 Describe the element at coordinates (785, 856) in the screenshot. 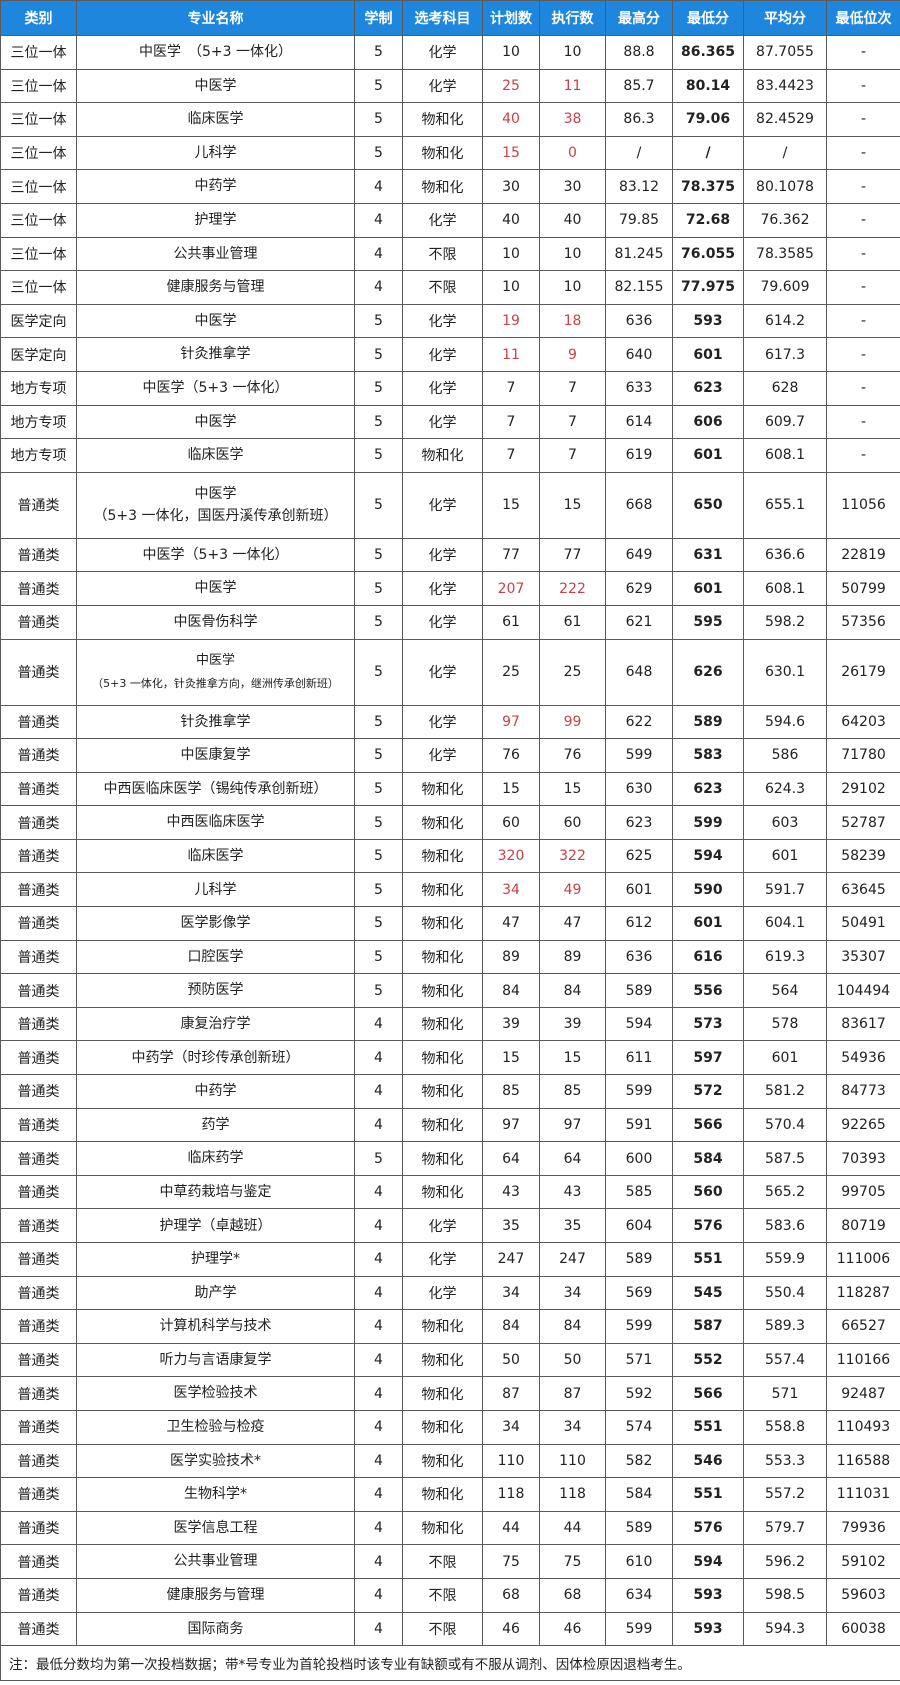

I see `cell-avg-score: 601` at that location.